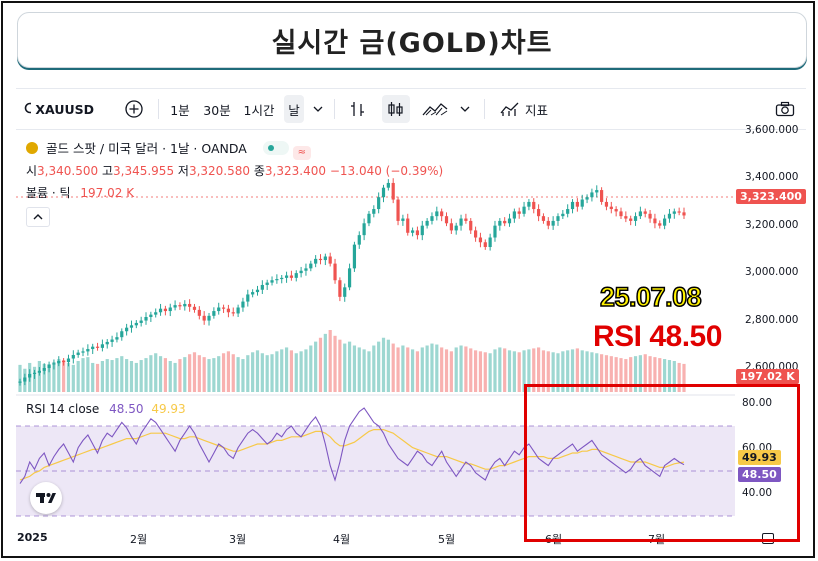  I want to click on close-label: 종, so click(259, 171).